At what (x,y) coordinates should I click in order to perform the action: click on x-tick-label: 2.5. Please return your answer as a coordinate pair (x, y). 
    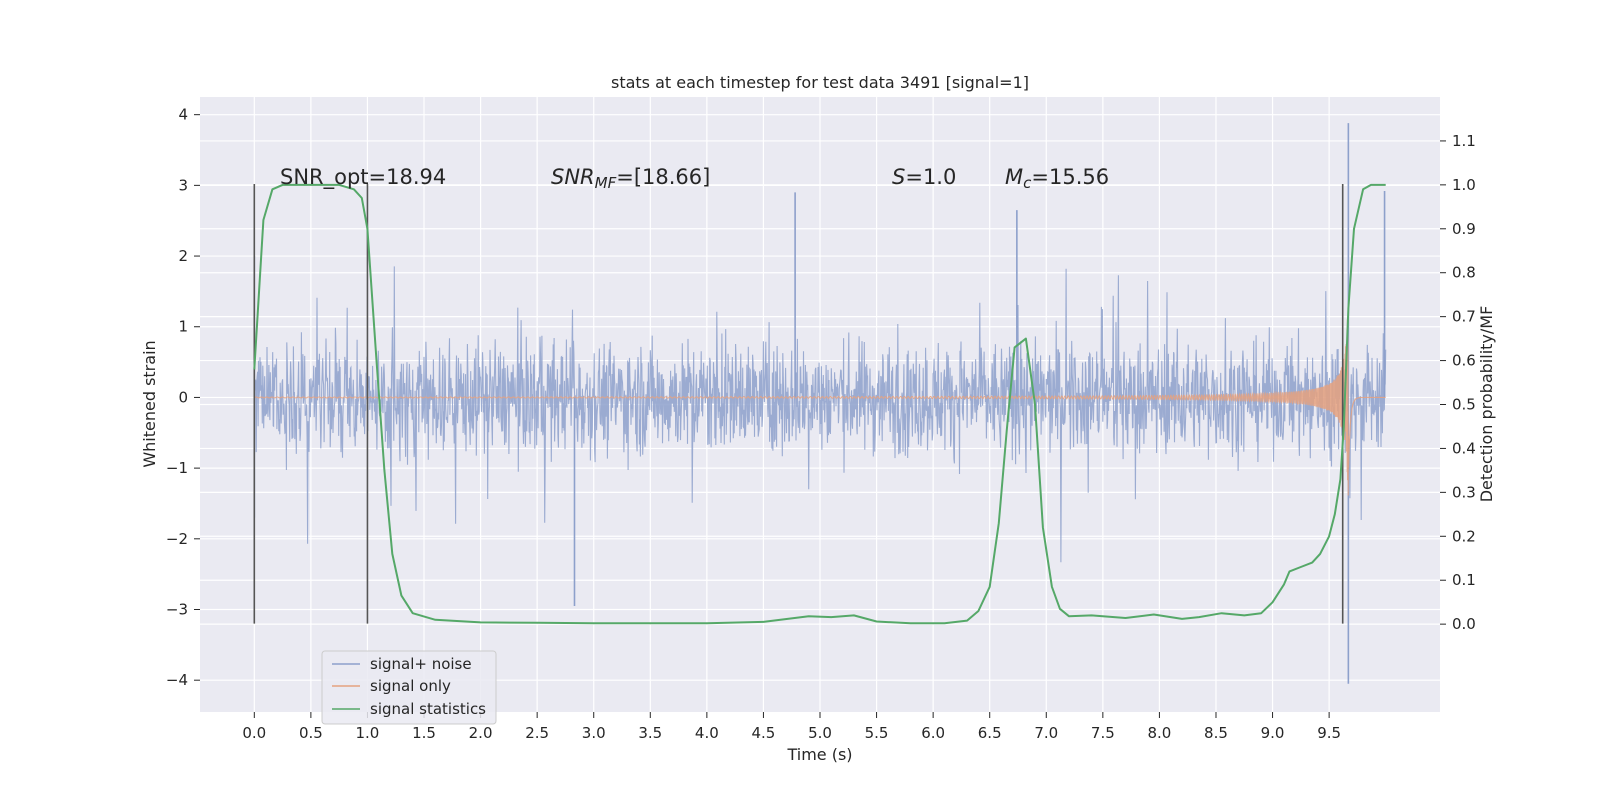
    Looking at the image, I should click on (537, 733).